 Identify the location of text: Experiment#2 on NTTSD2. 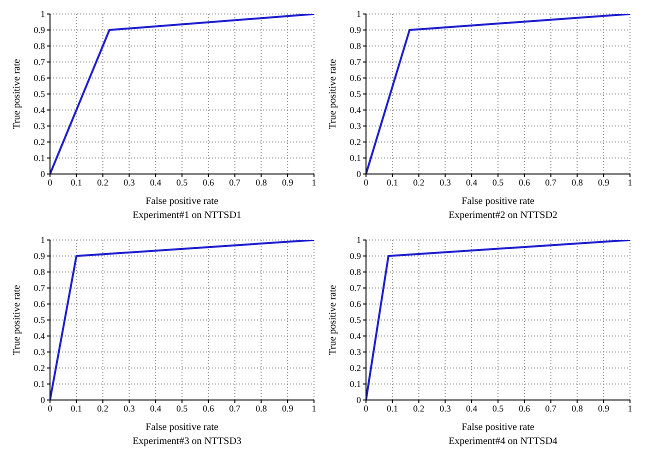
(503, 215).